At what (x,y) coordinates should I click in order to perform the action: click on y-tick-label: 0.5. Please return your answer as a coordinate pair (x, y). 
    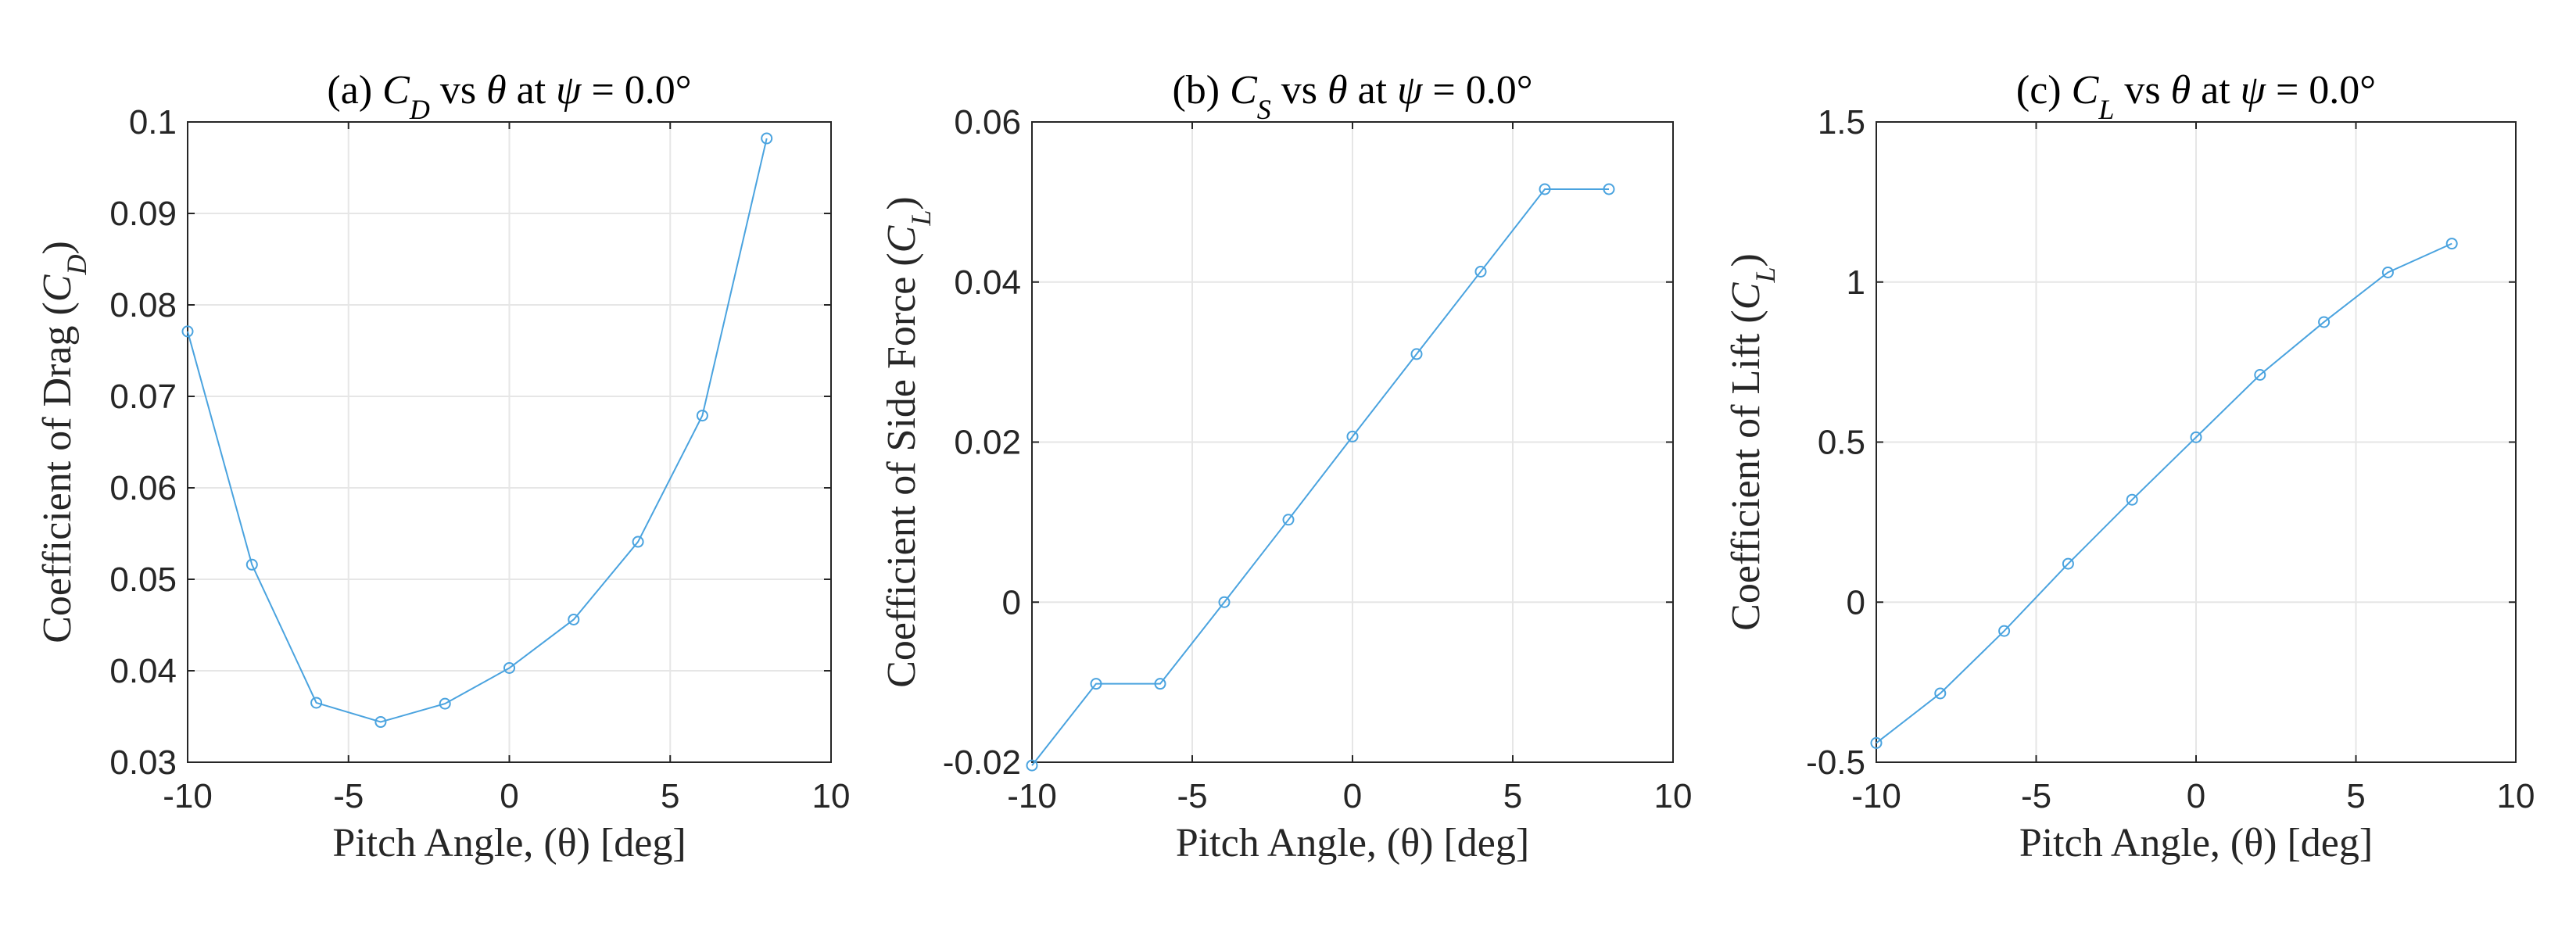
    Looking at the image, I should click on (1841, 443).